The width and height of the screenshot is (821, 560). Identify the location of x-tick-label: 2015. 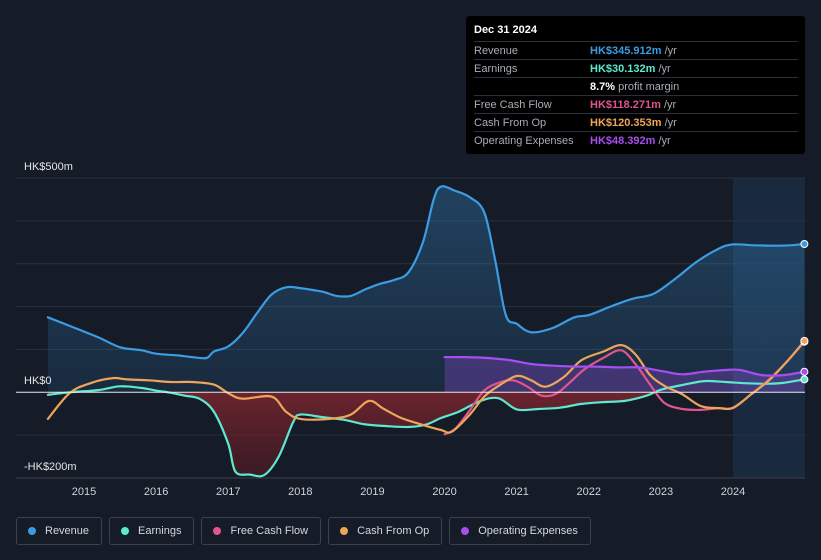
(84, 492).